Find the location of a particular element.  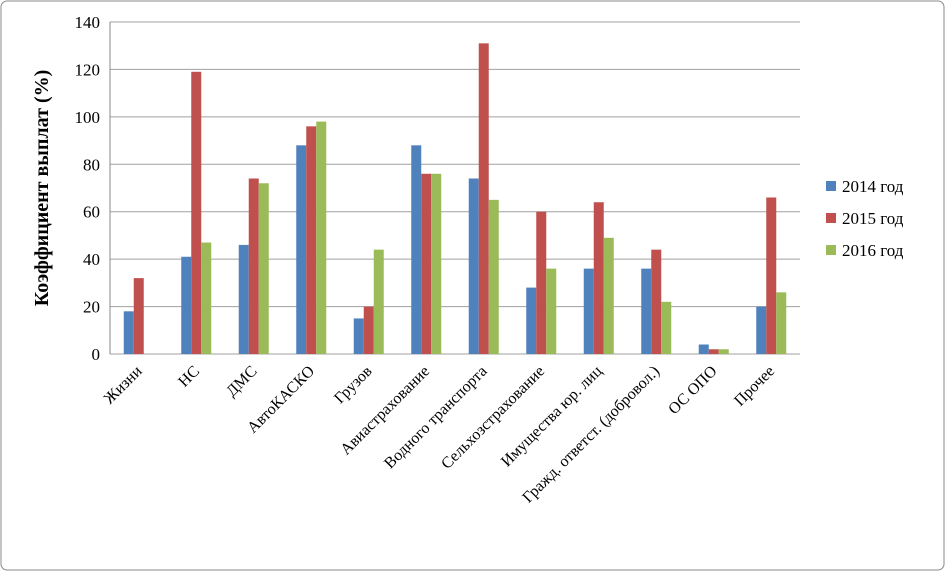

y-tick-label: 120 is located at coordinates (88, 69).